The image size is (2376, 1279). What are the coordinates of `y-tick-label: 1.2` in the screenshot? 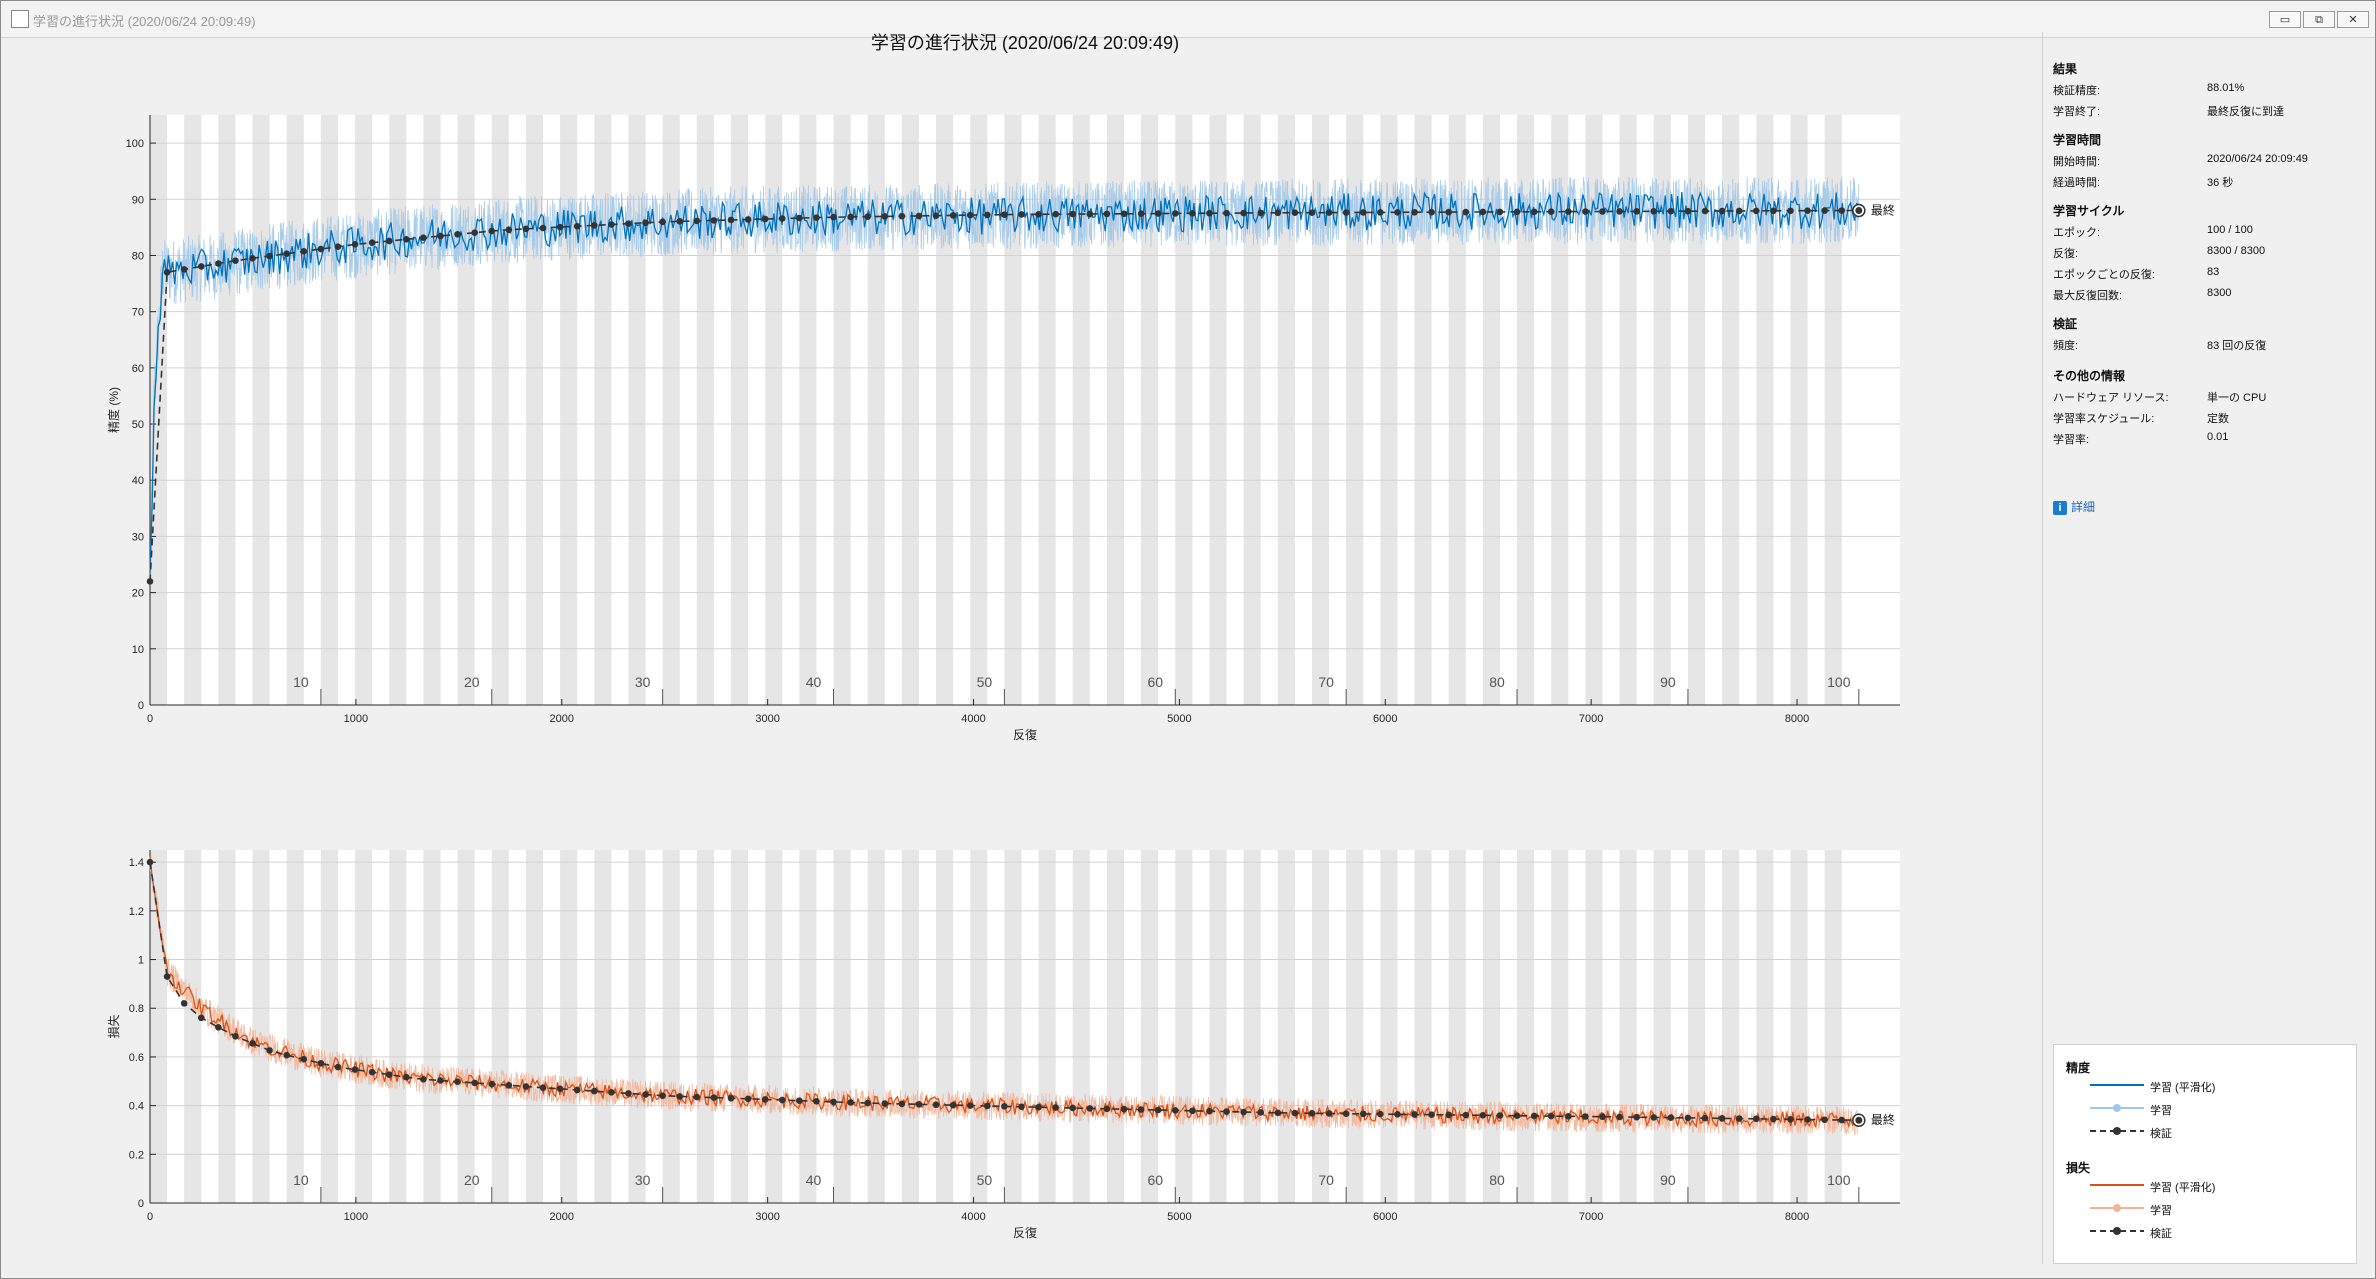 It's located at (136, 912).